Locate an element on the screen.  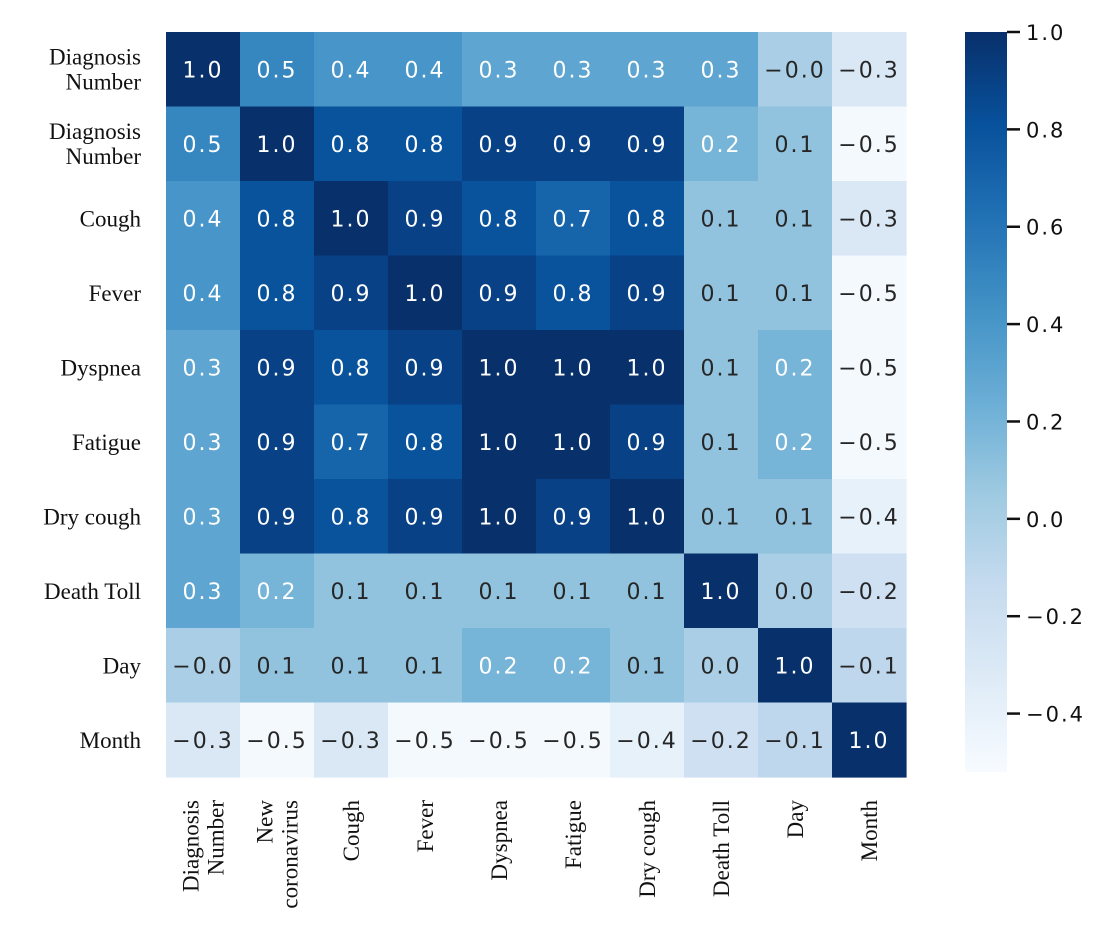
cell-value-label: −0.1 is located at coordinates (794, 741).